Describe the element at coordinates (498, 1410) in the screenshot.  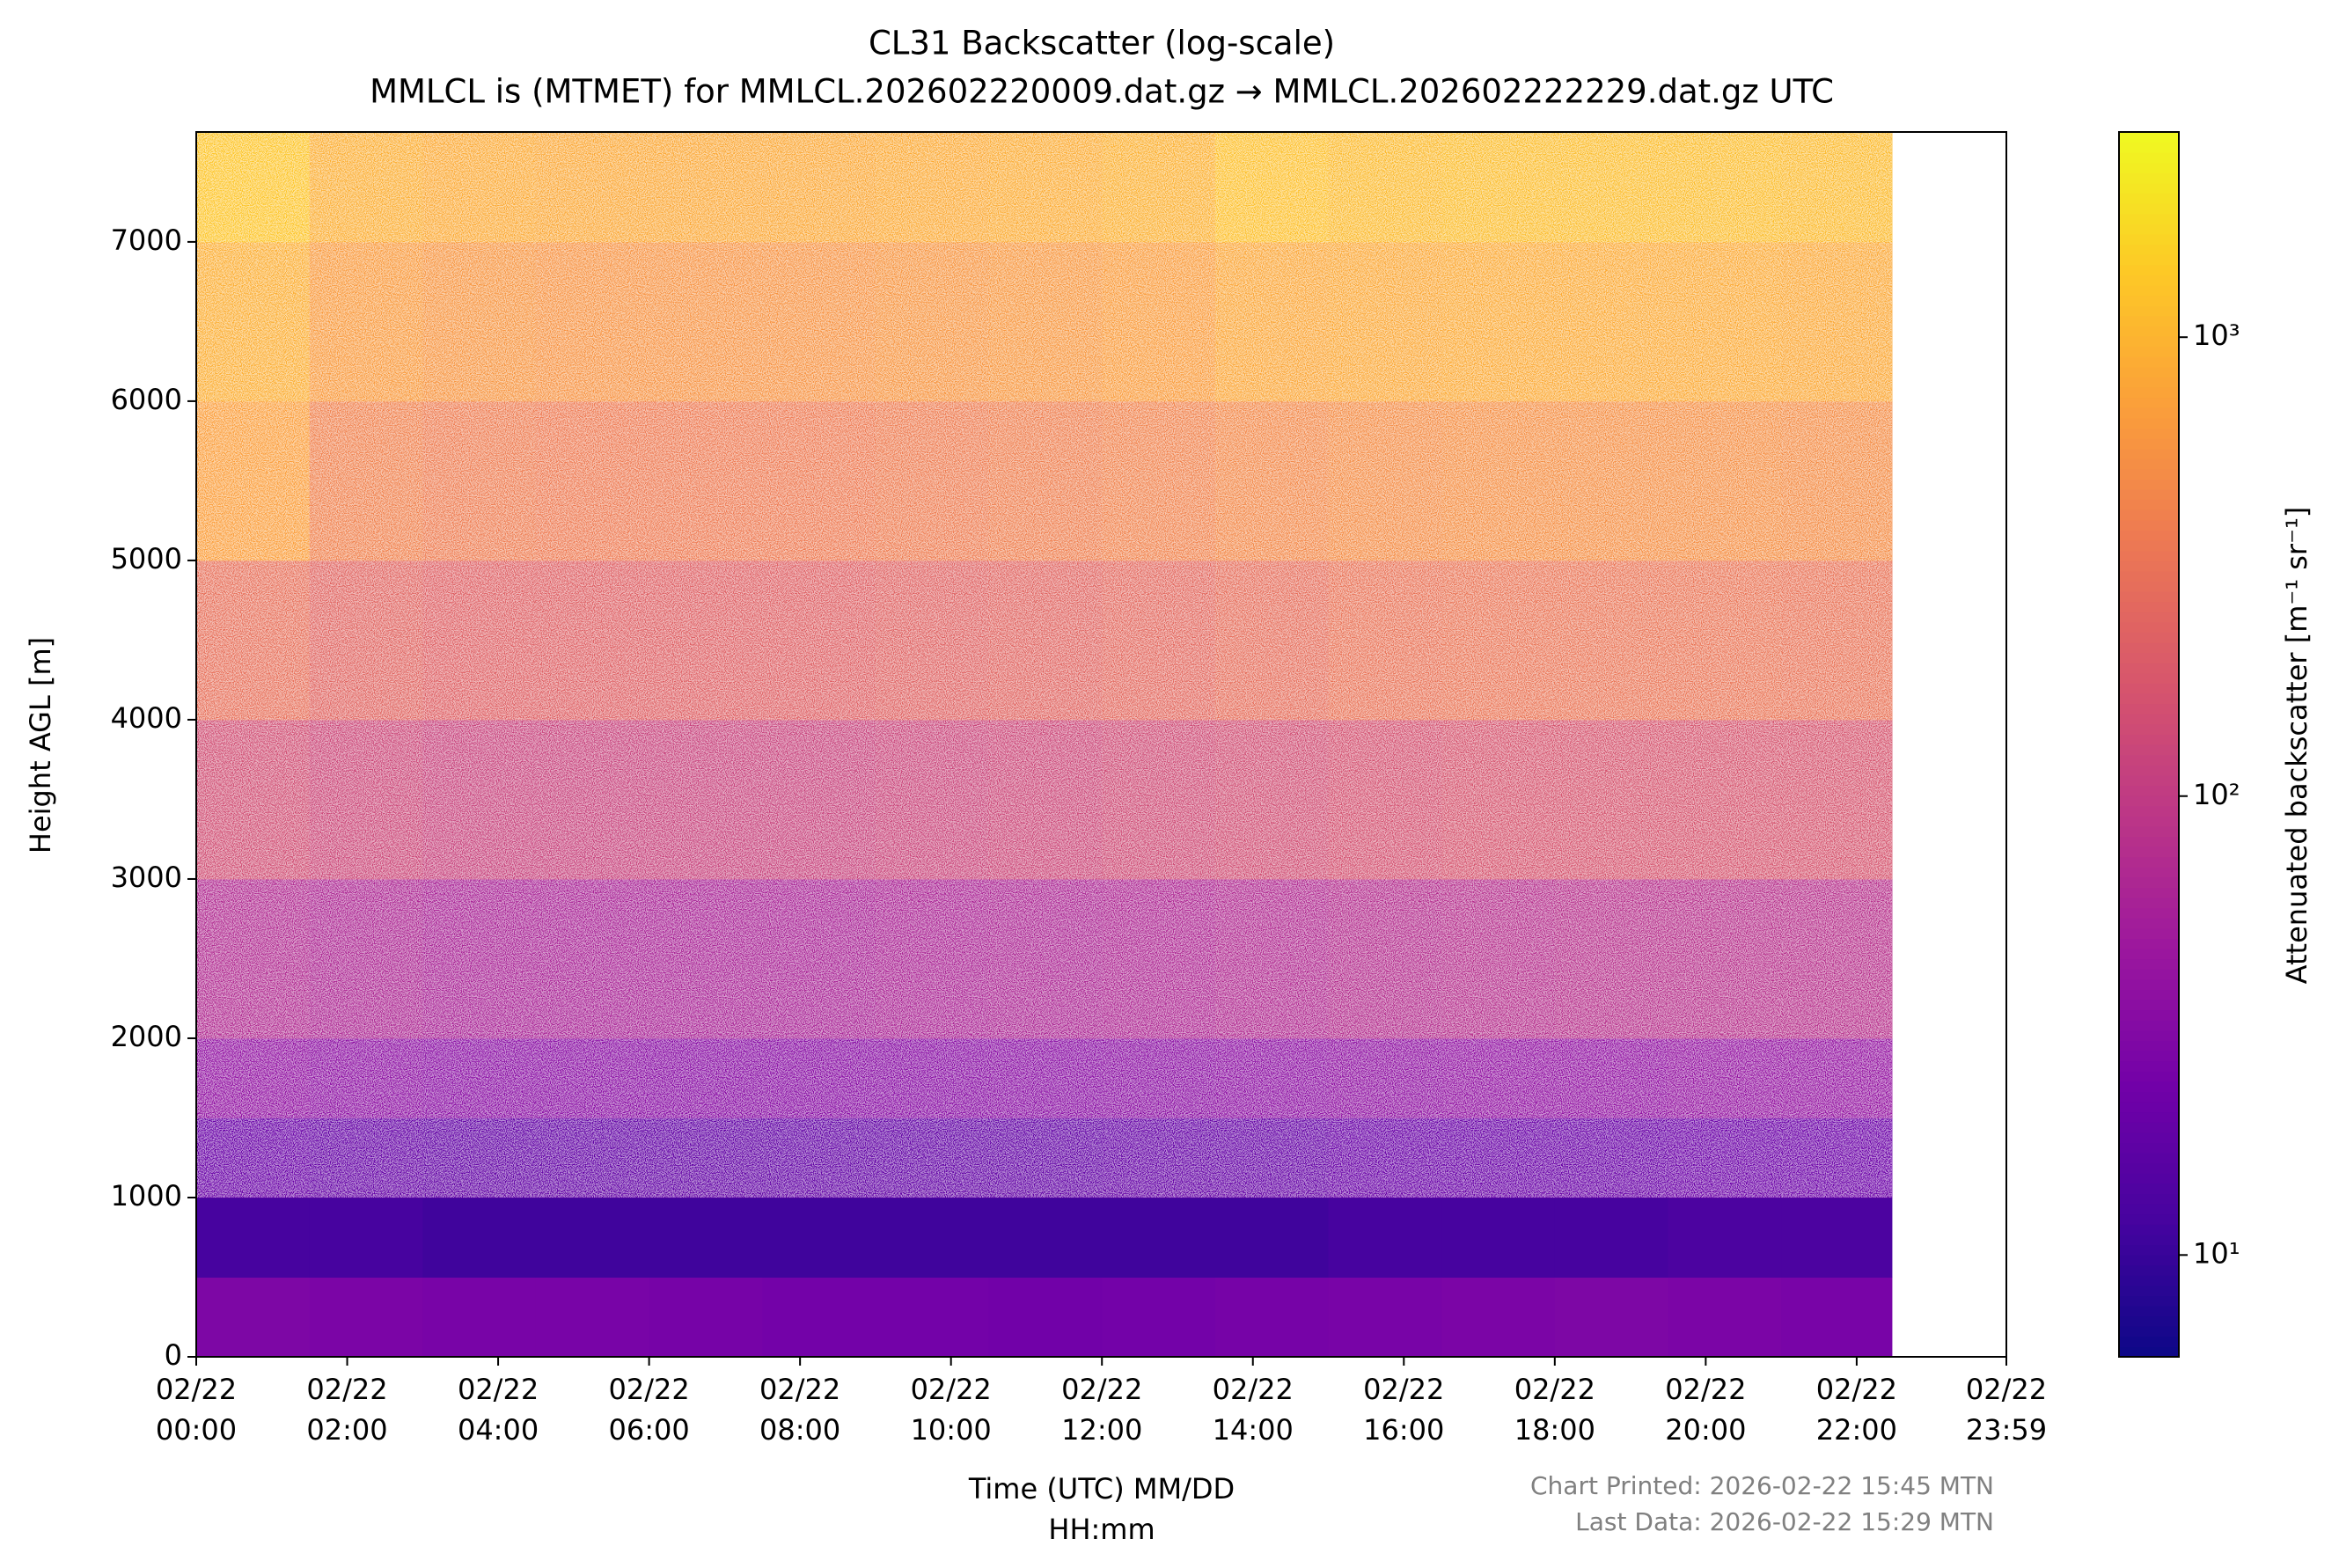
I see `x-tick-label: 02/22 04:00` at that location.